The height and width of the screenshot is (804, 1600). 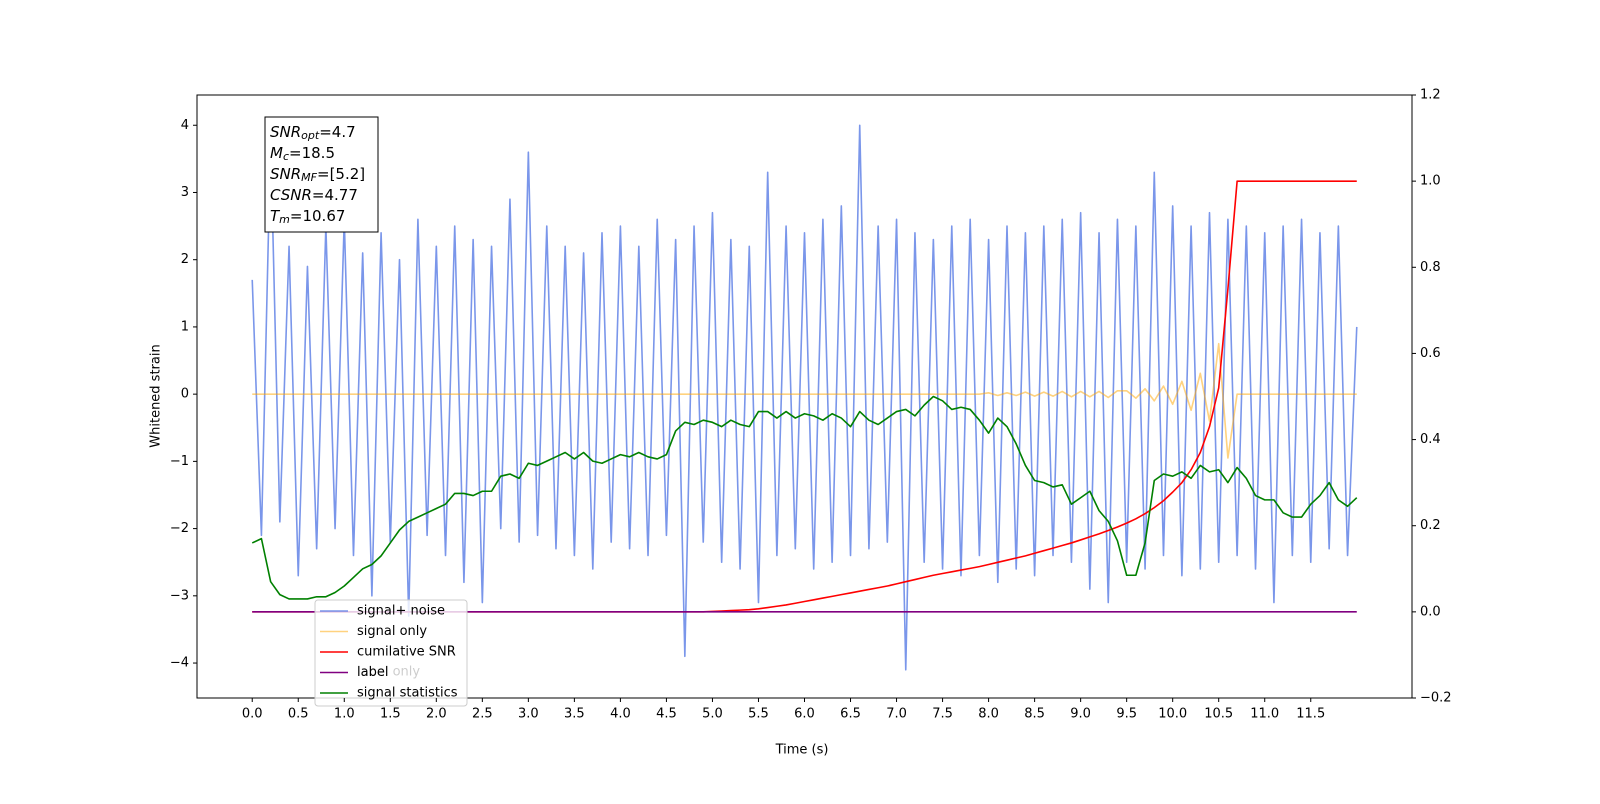 I want to click on x-tick-label: 1.0, so click(x=344, y=714).